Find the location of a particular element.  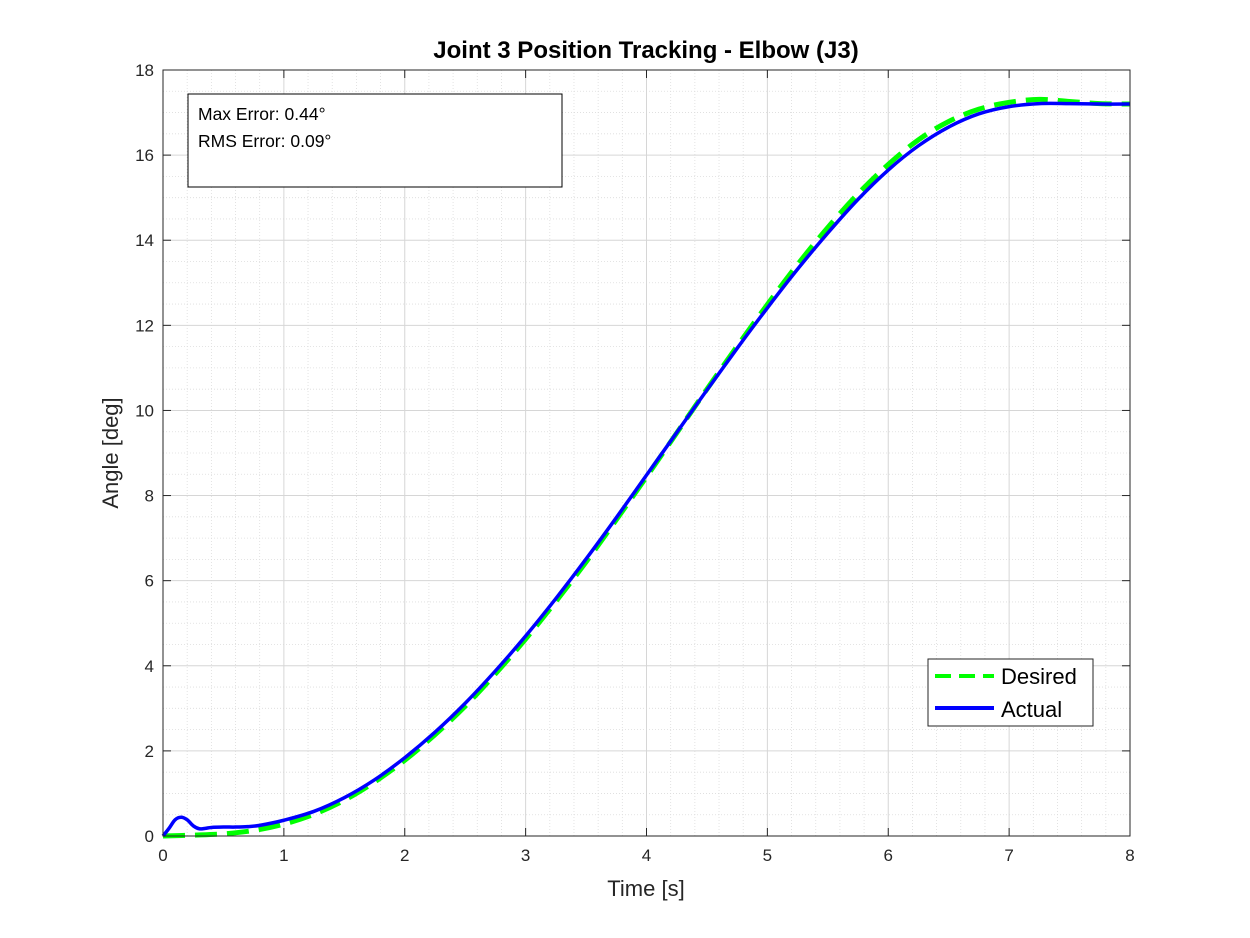

x-tick-labels: 0 1 2 3 4 5 6 7 8 is located at coordinates (646, 855).